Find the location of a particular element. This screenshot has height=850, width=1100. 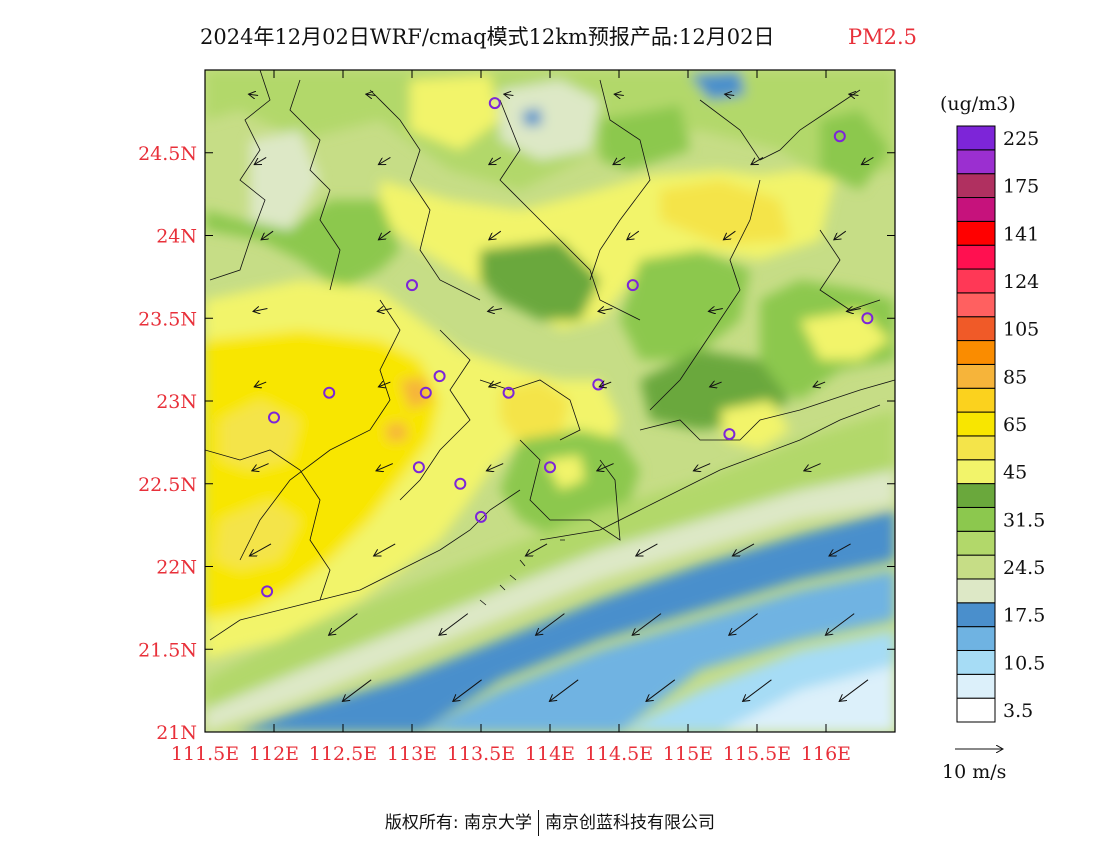

lon-tick-label: 111.5E is located at coordinates (205, 754).